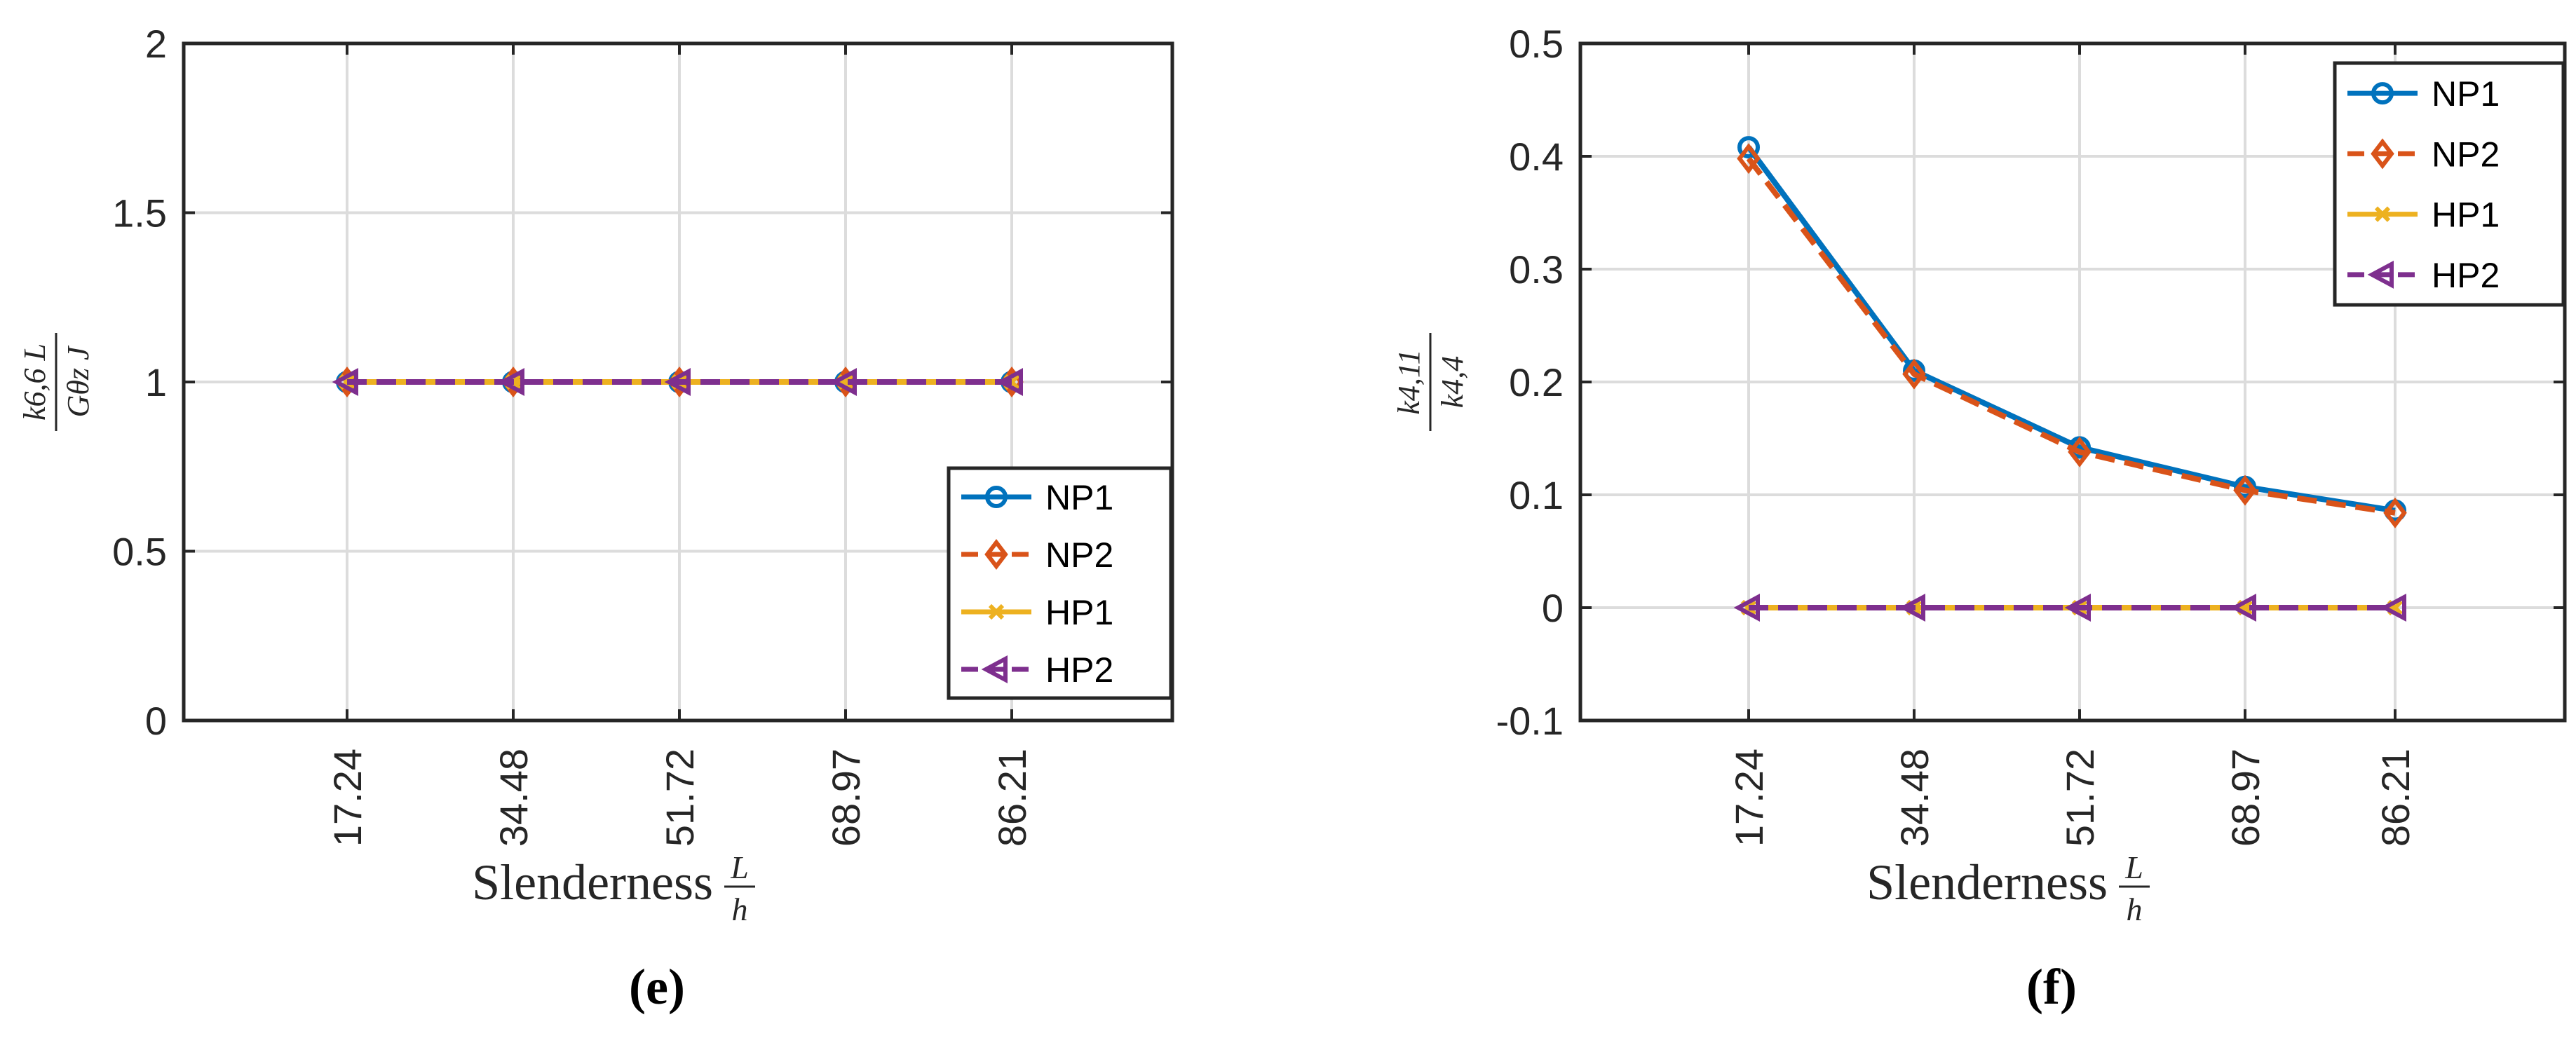 The width and height of the screenshot is (2576, 1045). I want to click on y-axis-label-denominator: Gθz J, so click(78, 381).